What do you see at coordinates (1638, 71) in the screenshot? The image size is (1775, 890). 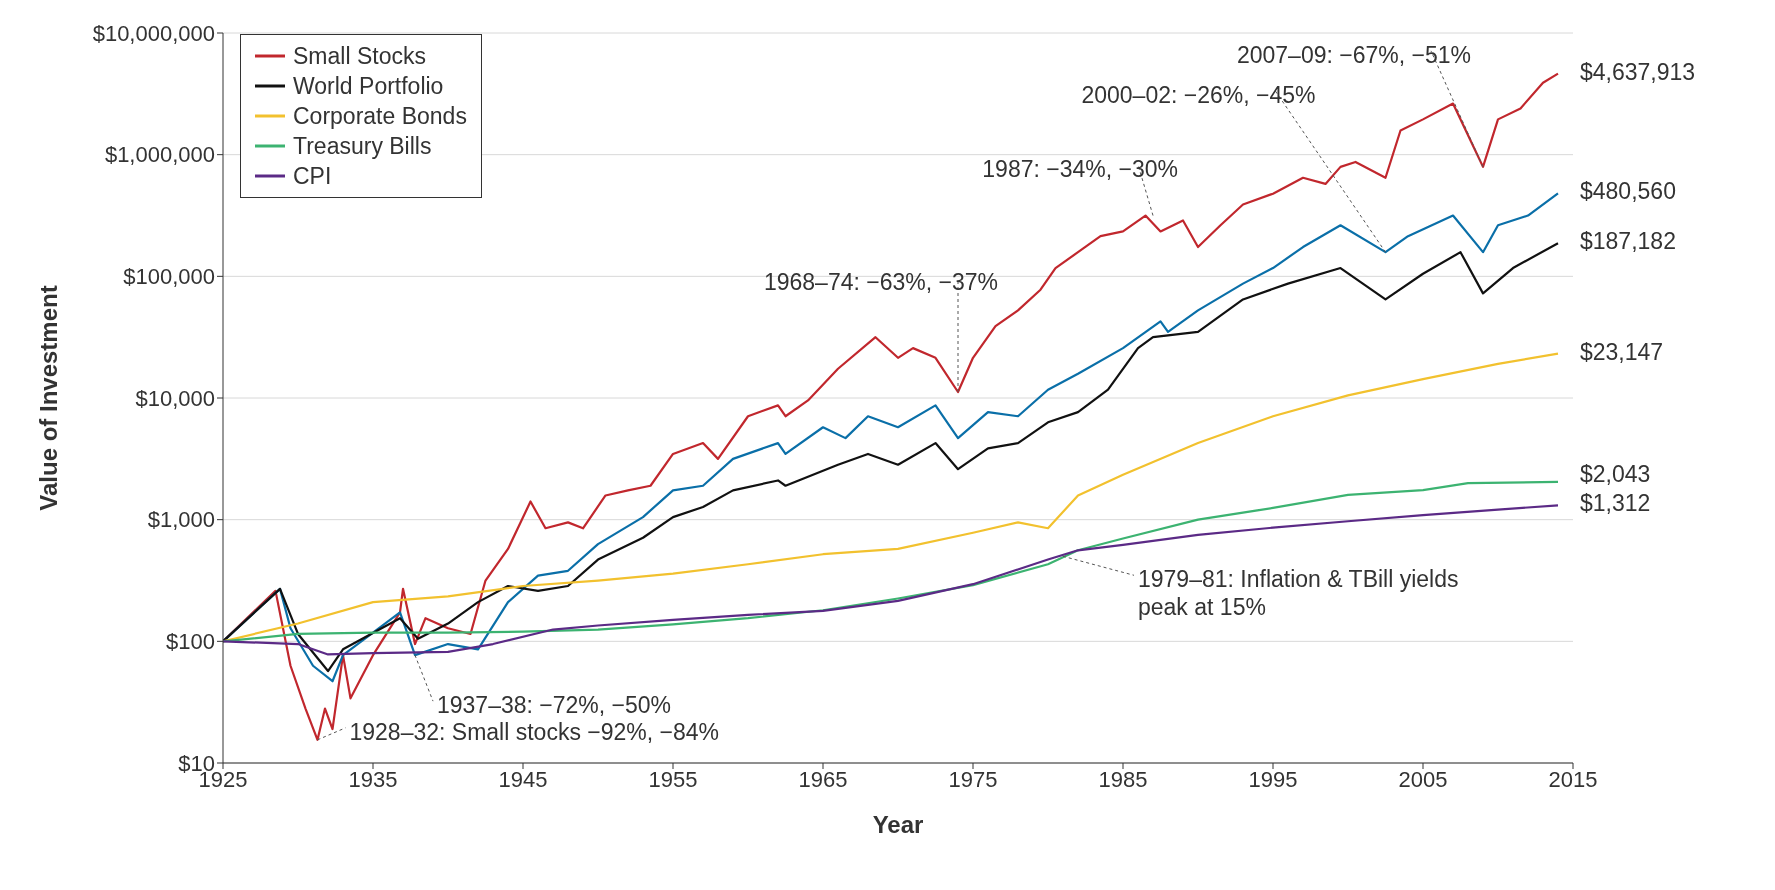 I see `annotation: $4,637,913` at bounding box center [1638, 71].